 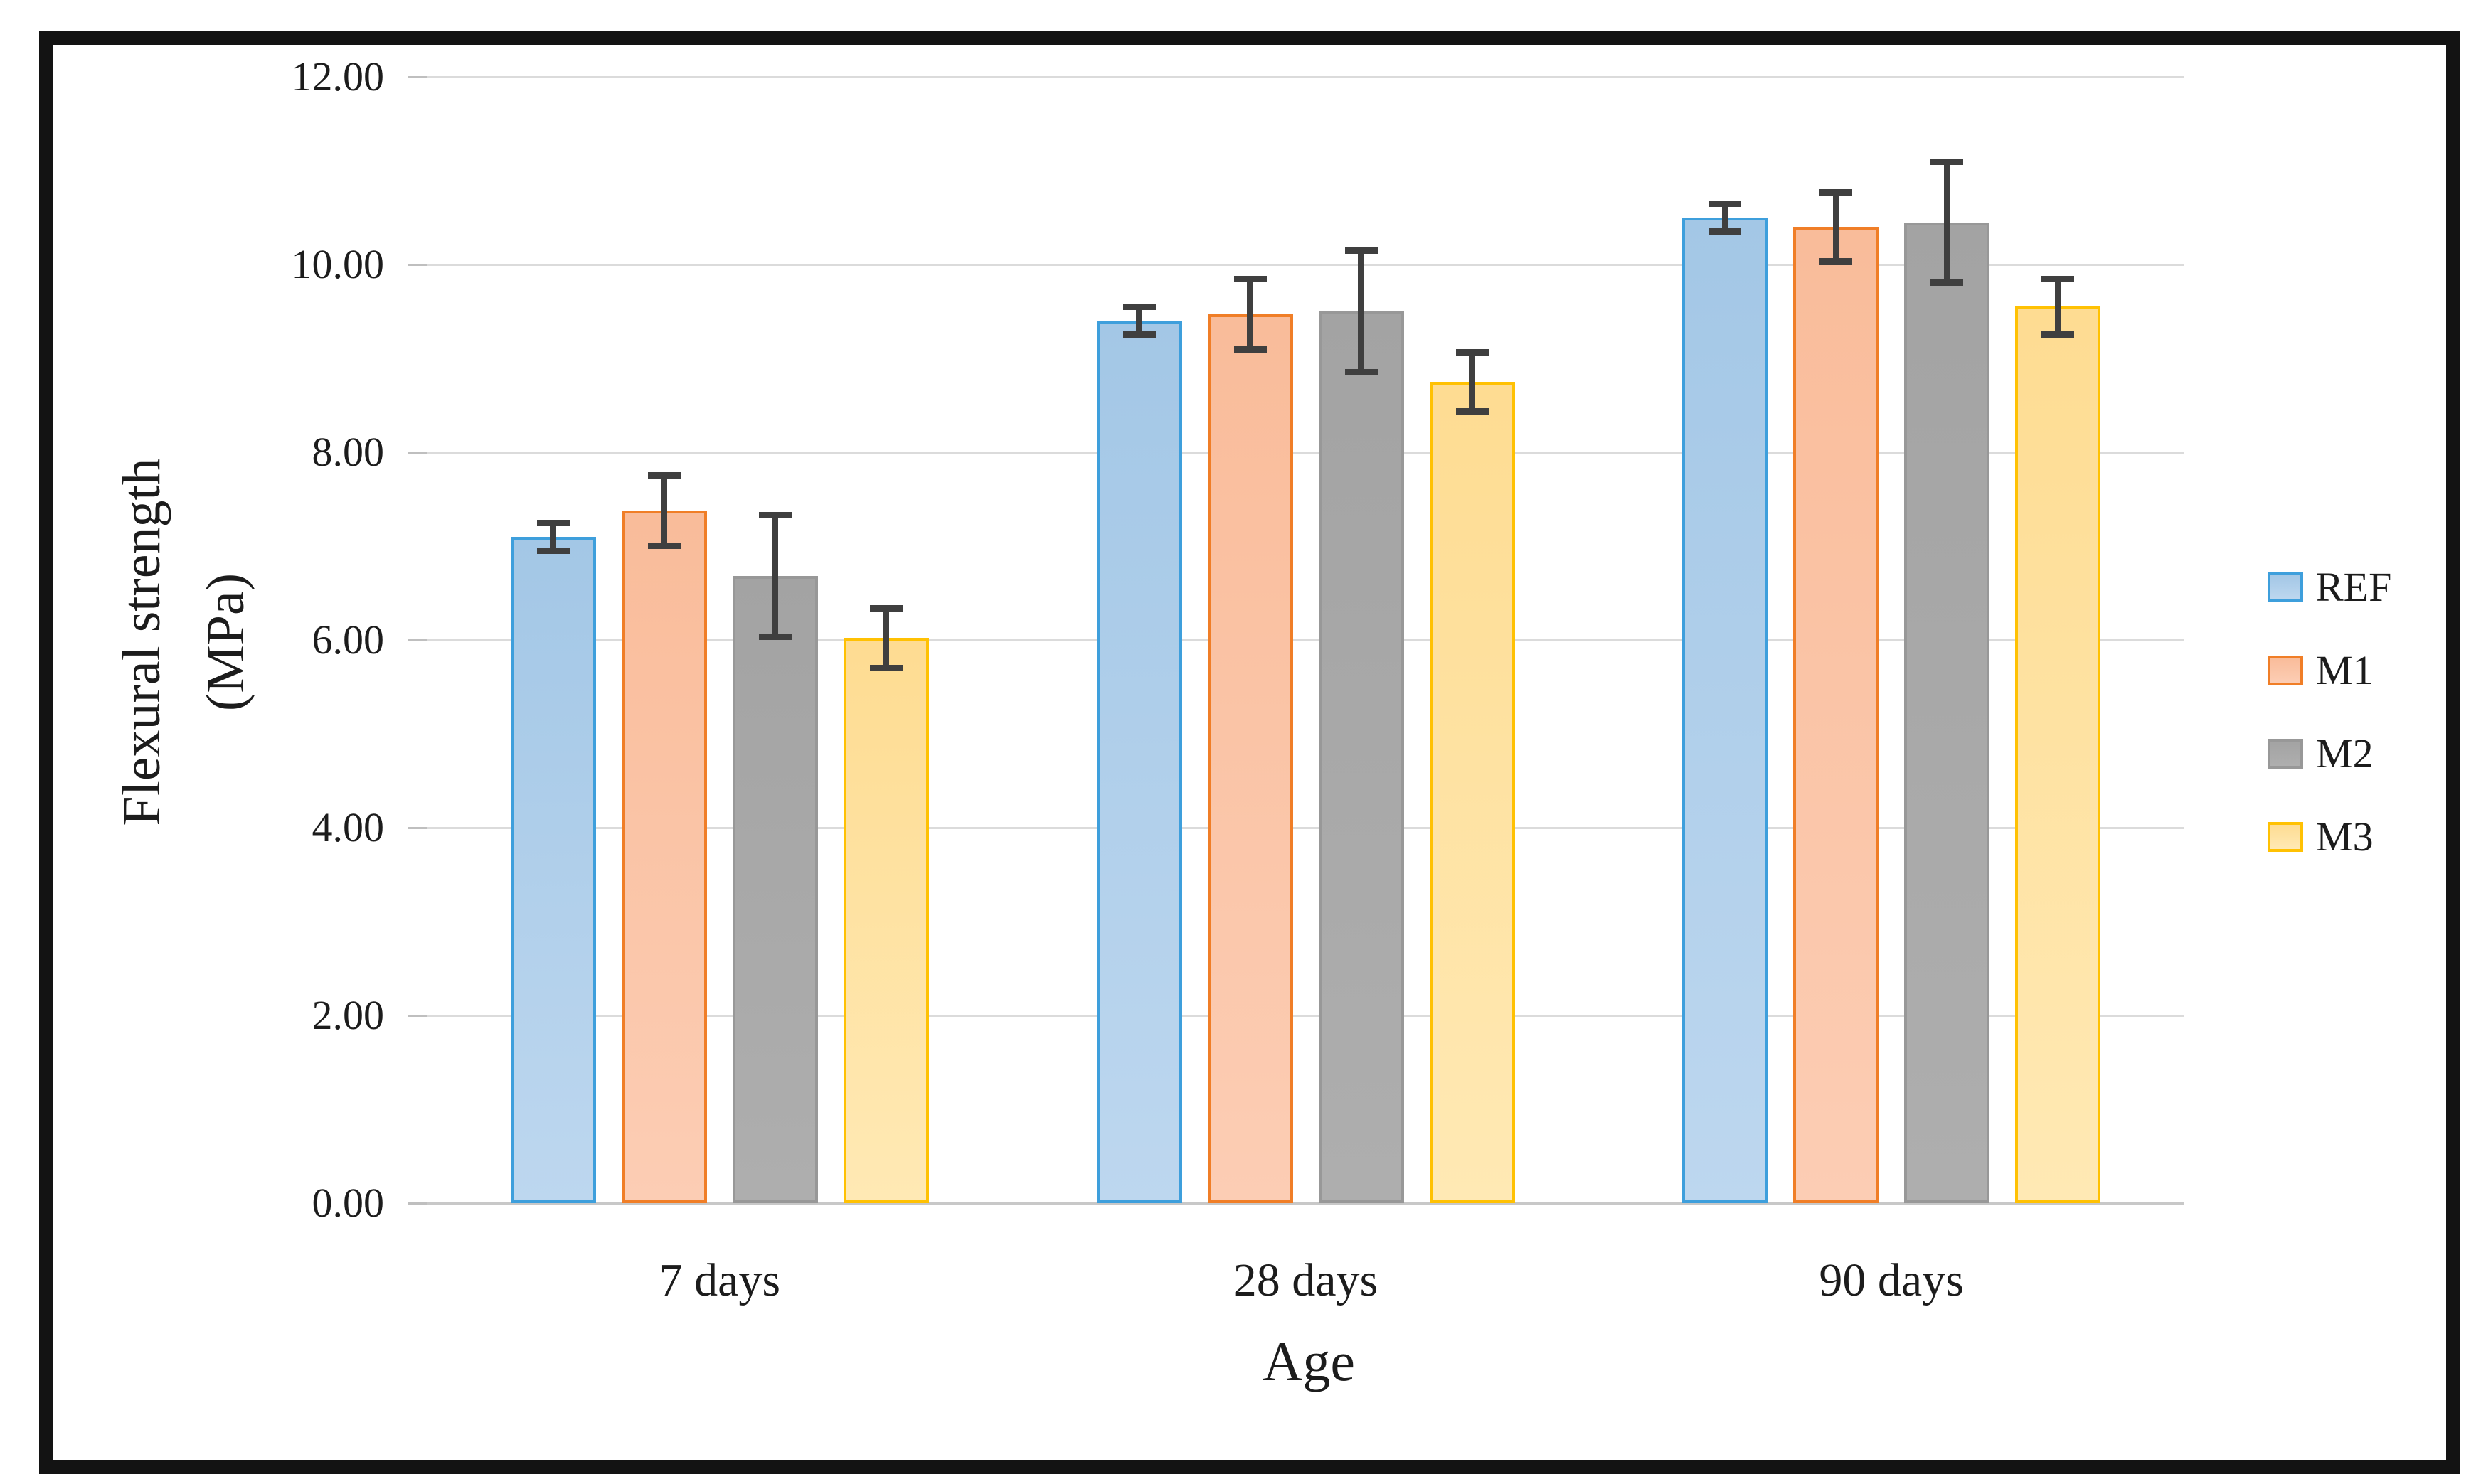 I want to click on legend-label-m3: M3, so click(x=2345, y=837).